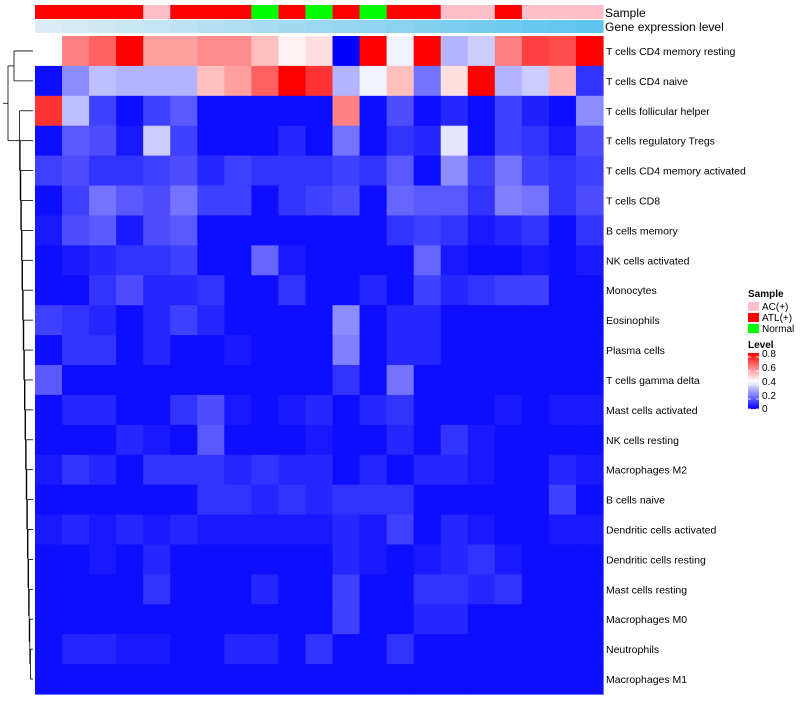 This screenshot has height=705, width=800. Describe the element at coordinates (653, 381) in the screenshot. I see `row-label: T cells gamma delta` at that location.